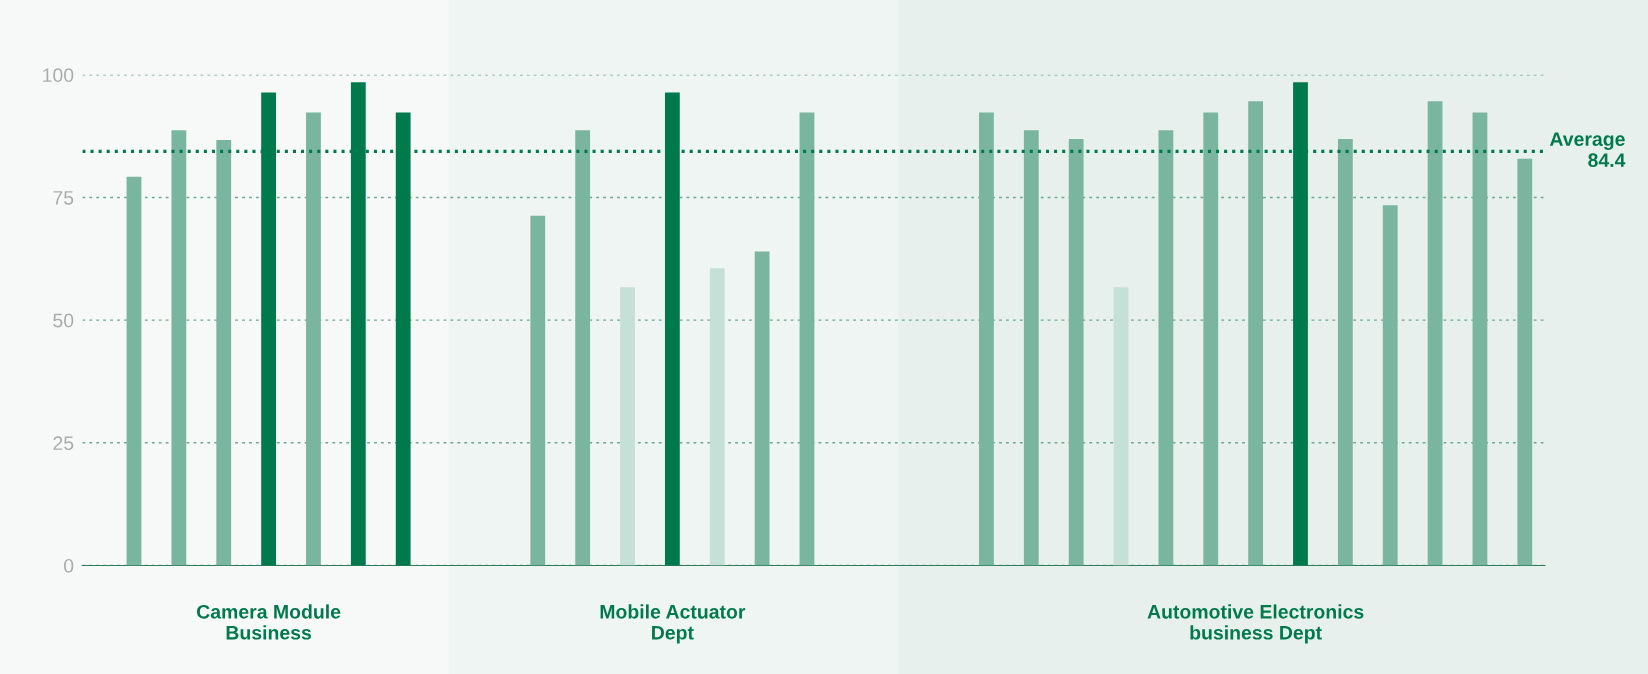 The image size is (1648, 674). Describe the element at coordinates (269, 622) in the screenshot. I see `x-tick-label: Camera Module Business` at that location.